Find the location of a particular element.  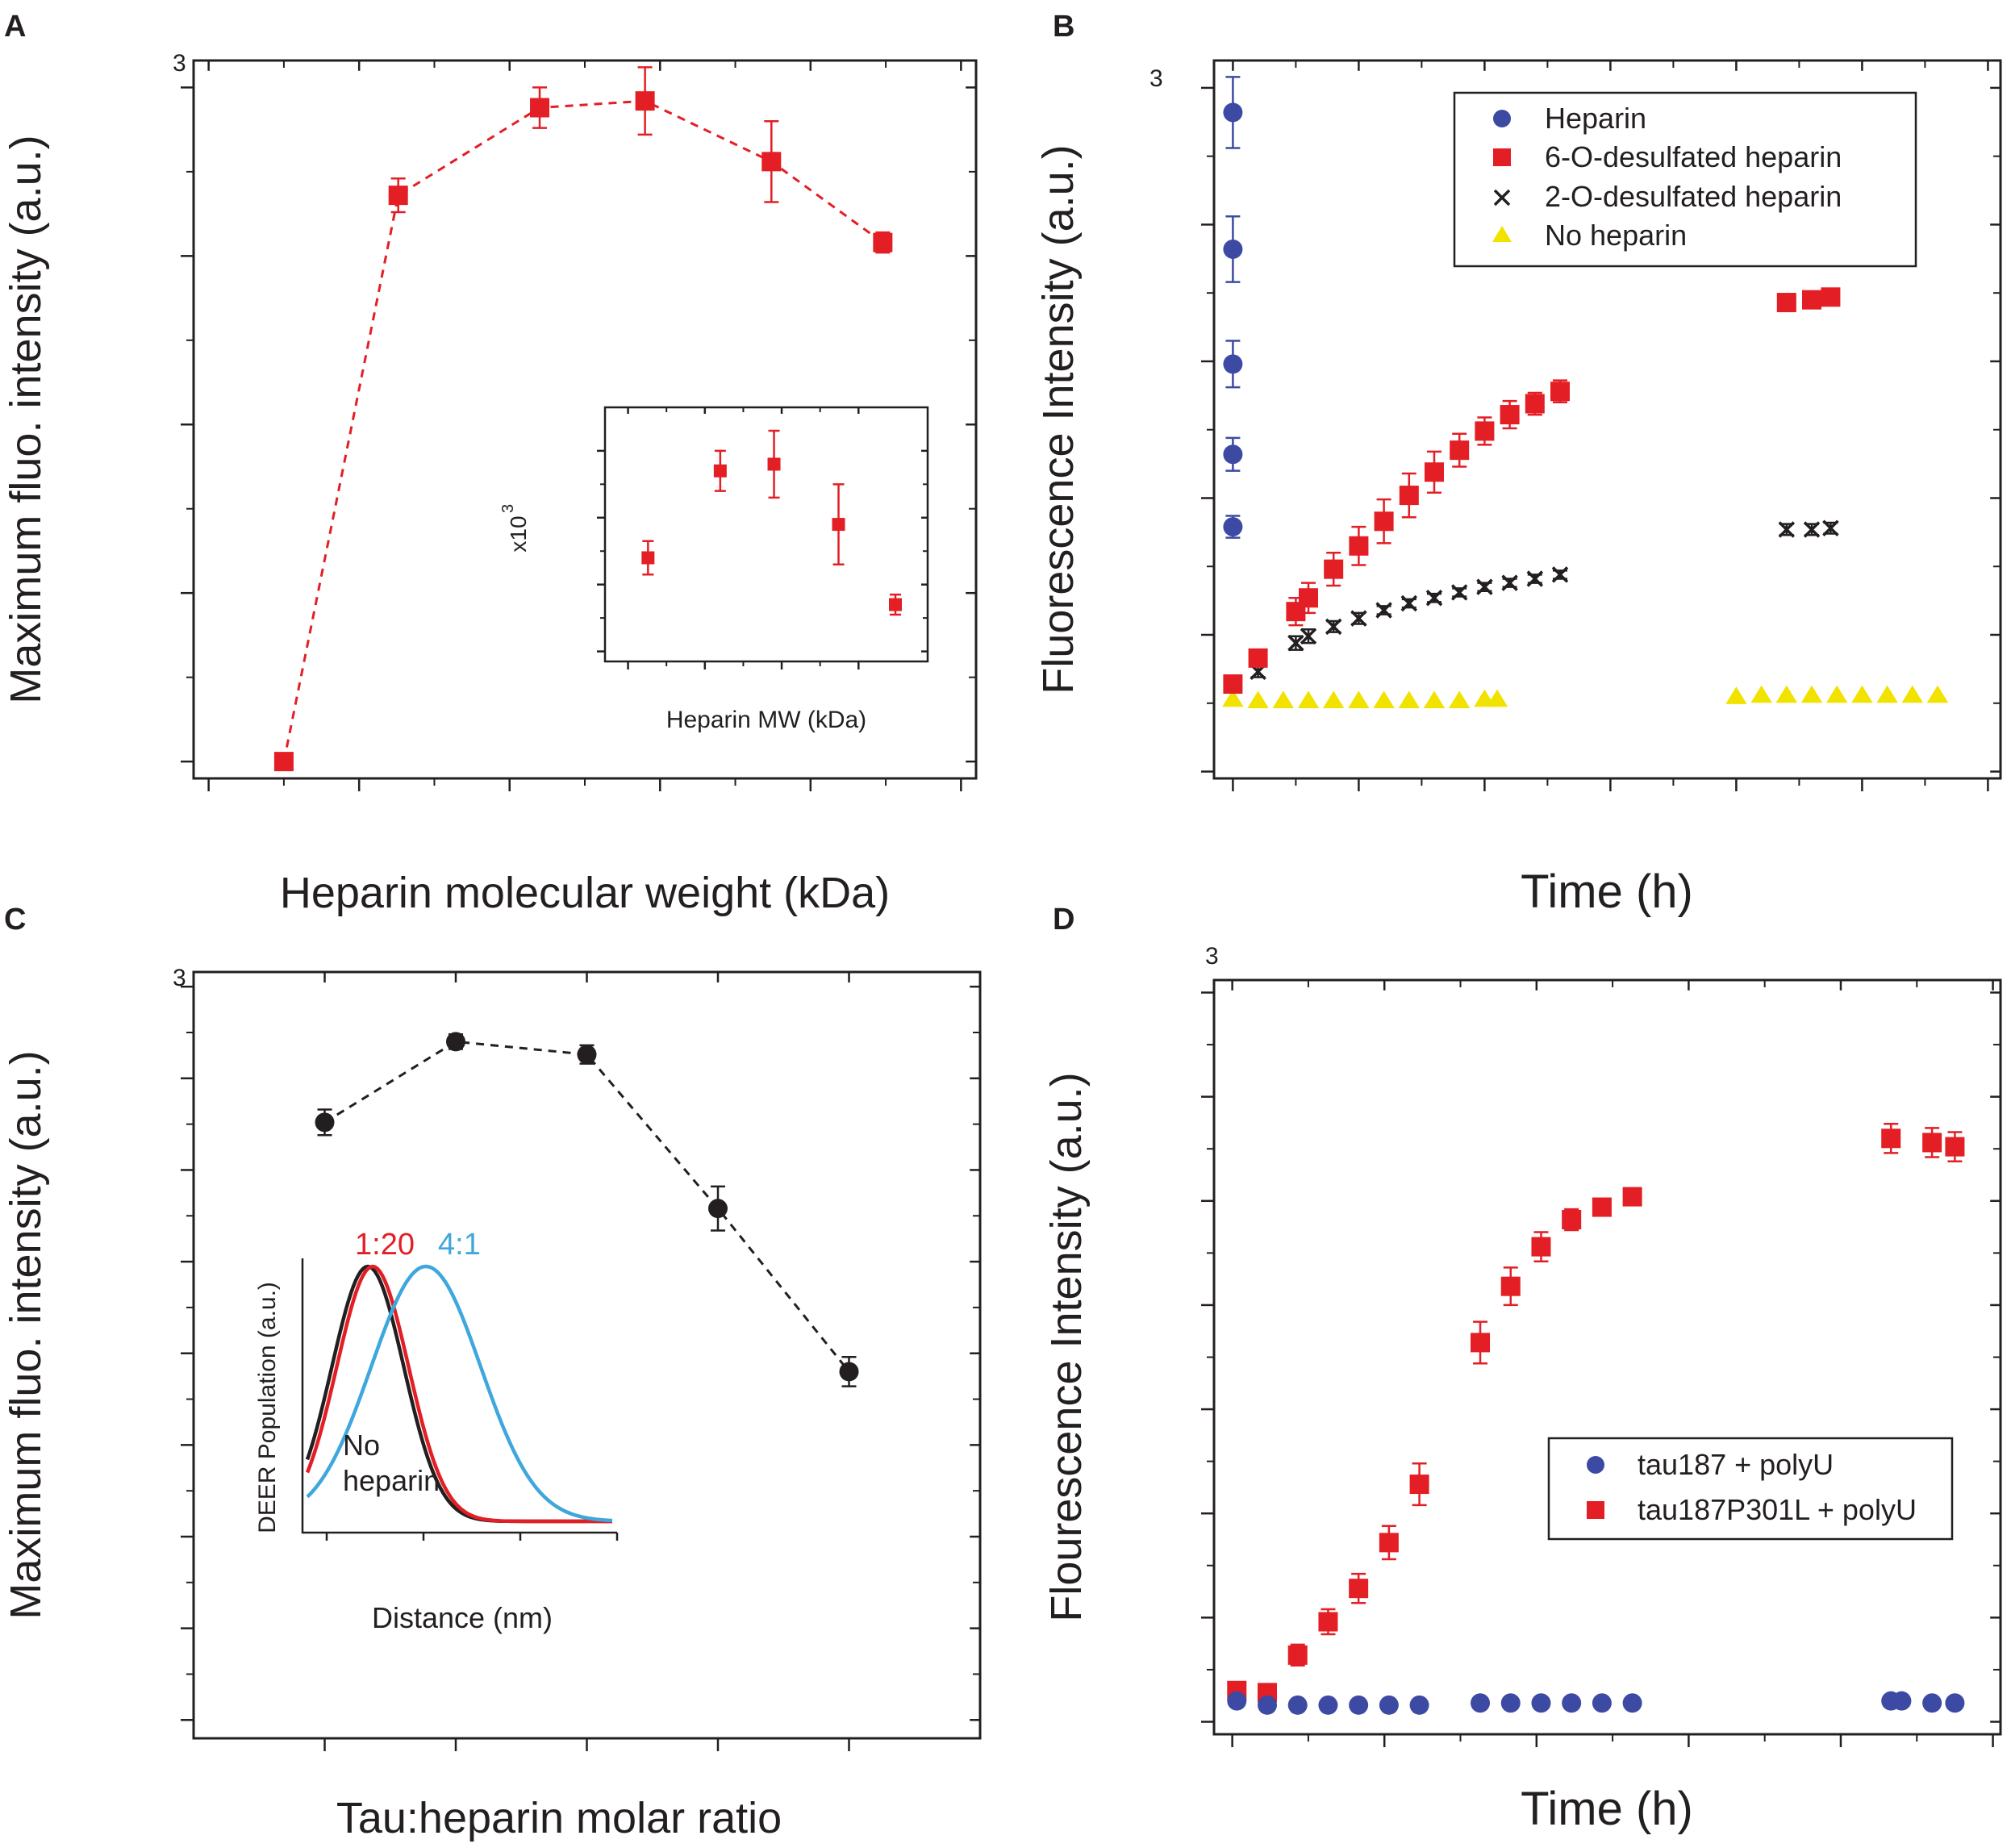

panel-d-y-axis-label: Flourescence Intensity (a.u.) is located at coordinates (1066, 1346).